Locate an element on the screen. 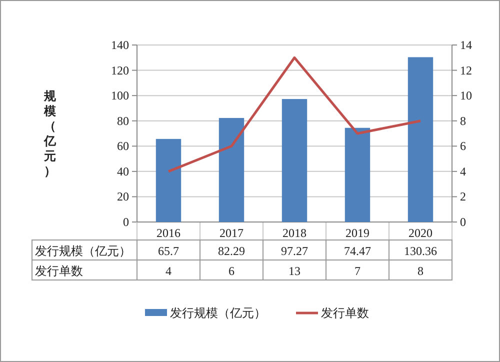 This screenshot has height=362, width=500. y2-tick-label: 0 is located at coordinates (463, 222).